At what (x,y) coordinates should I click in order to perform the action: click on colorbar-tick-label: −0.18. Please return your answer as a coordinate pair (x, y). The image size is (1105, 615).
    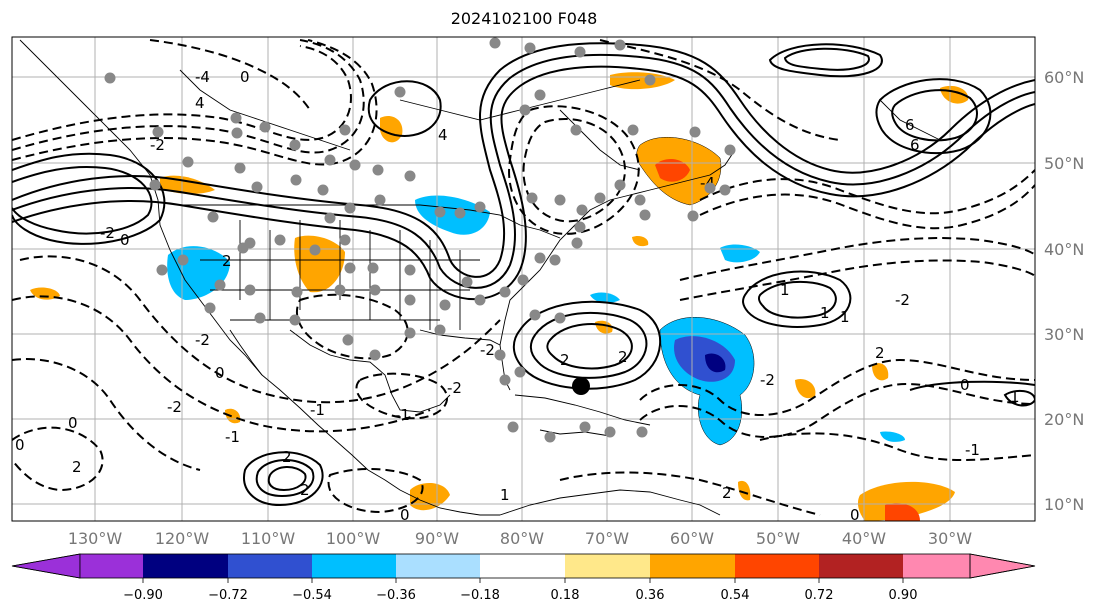
    Looking at the image, I should click on (480, 595).